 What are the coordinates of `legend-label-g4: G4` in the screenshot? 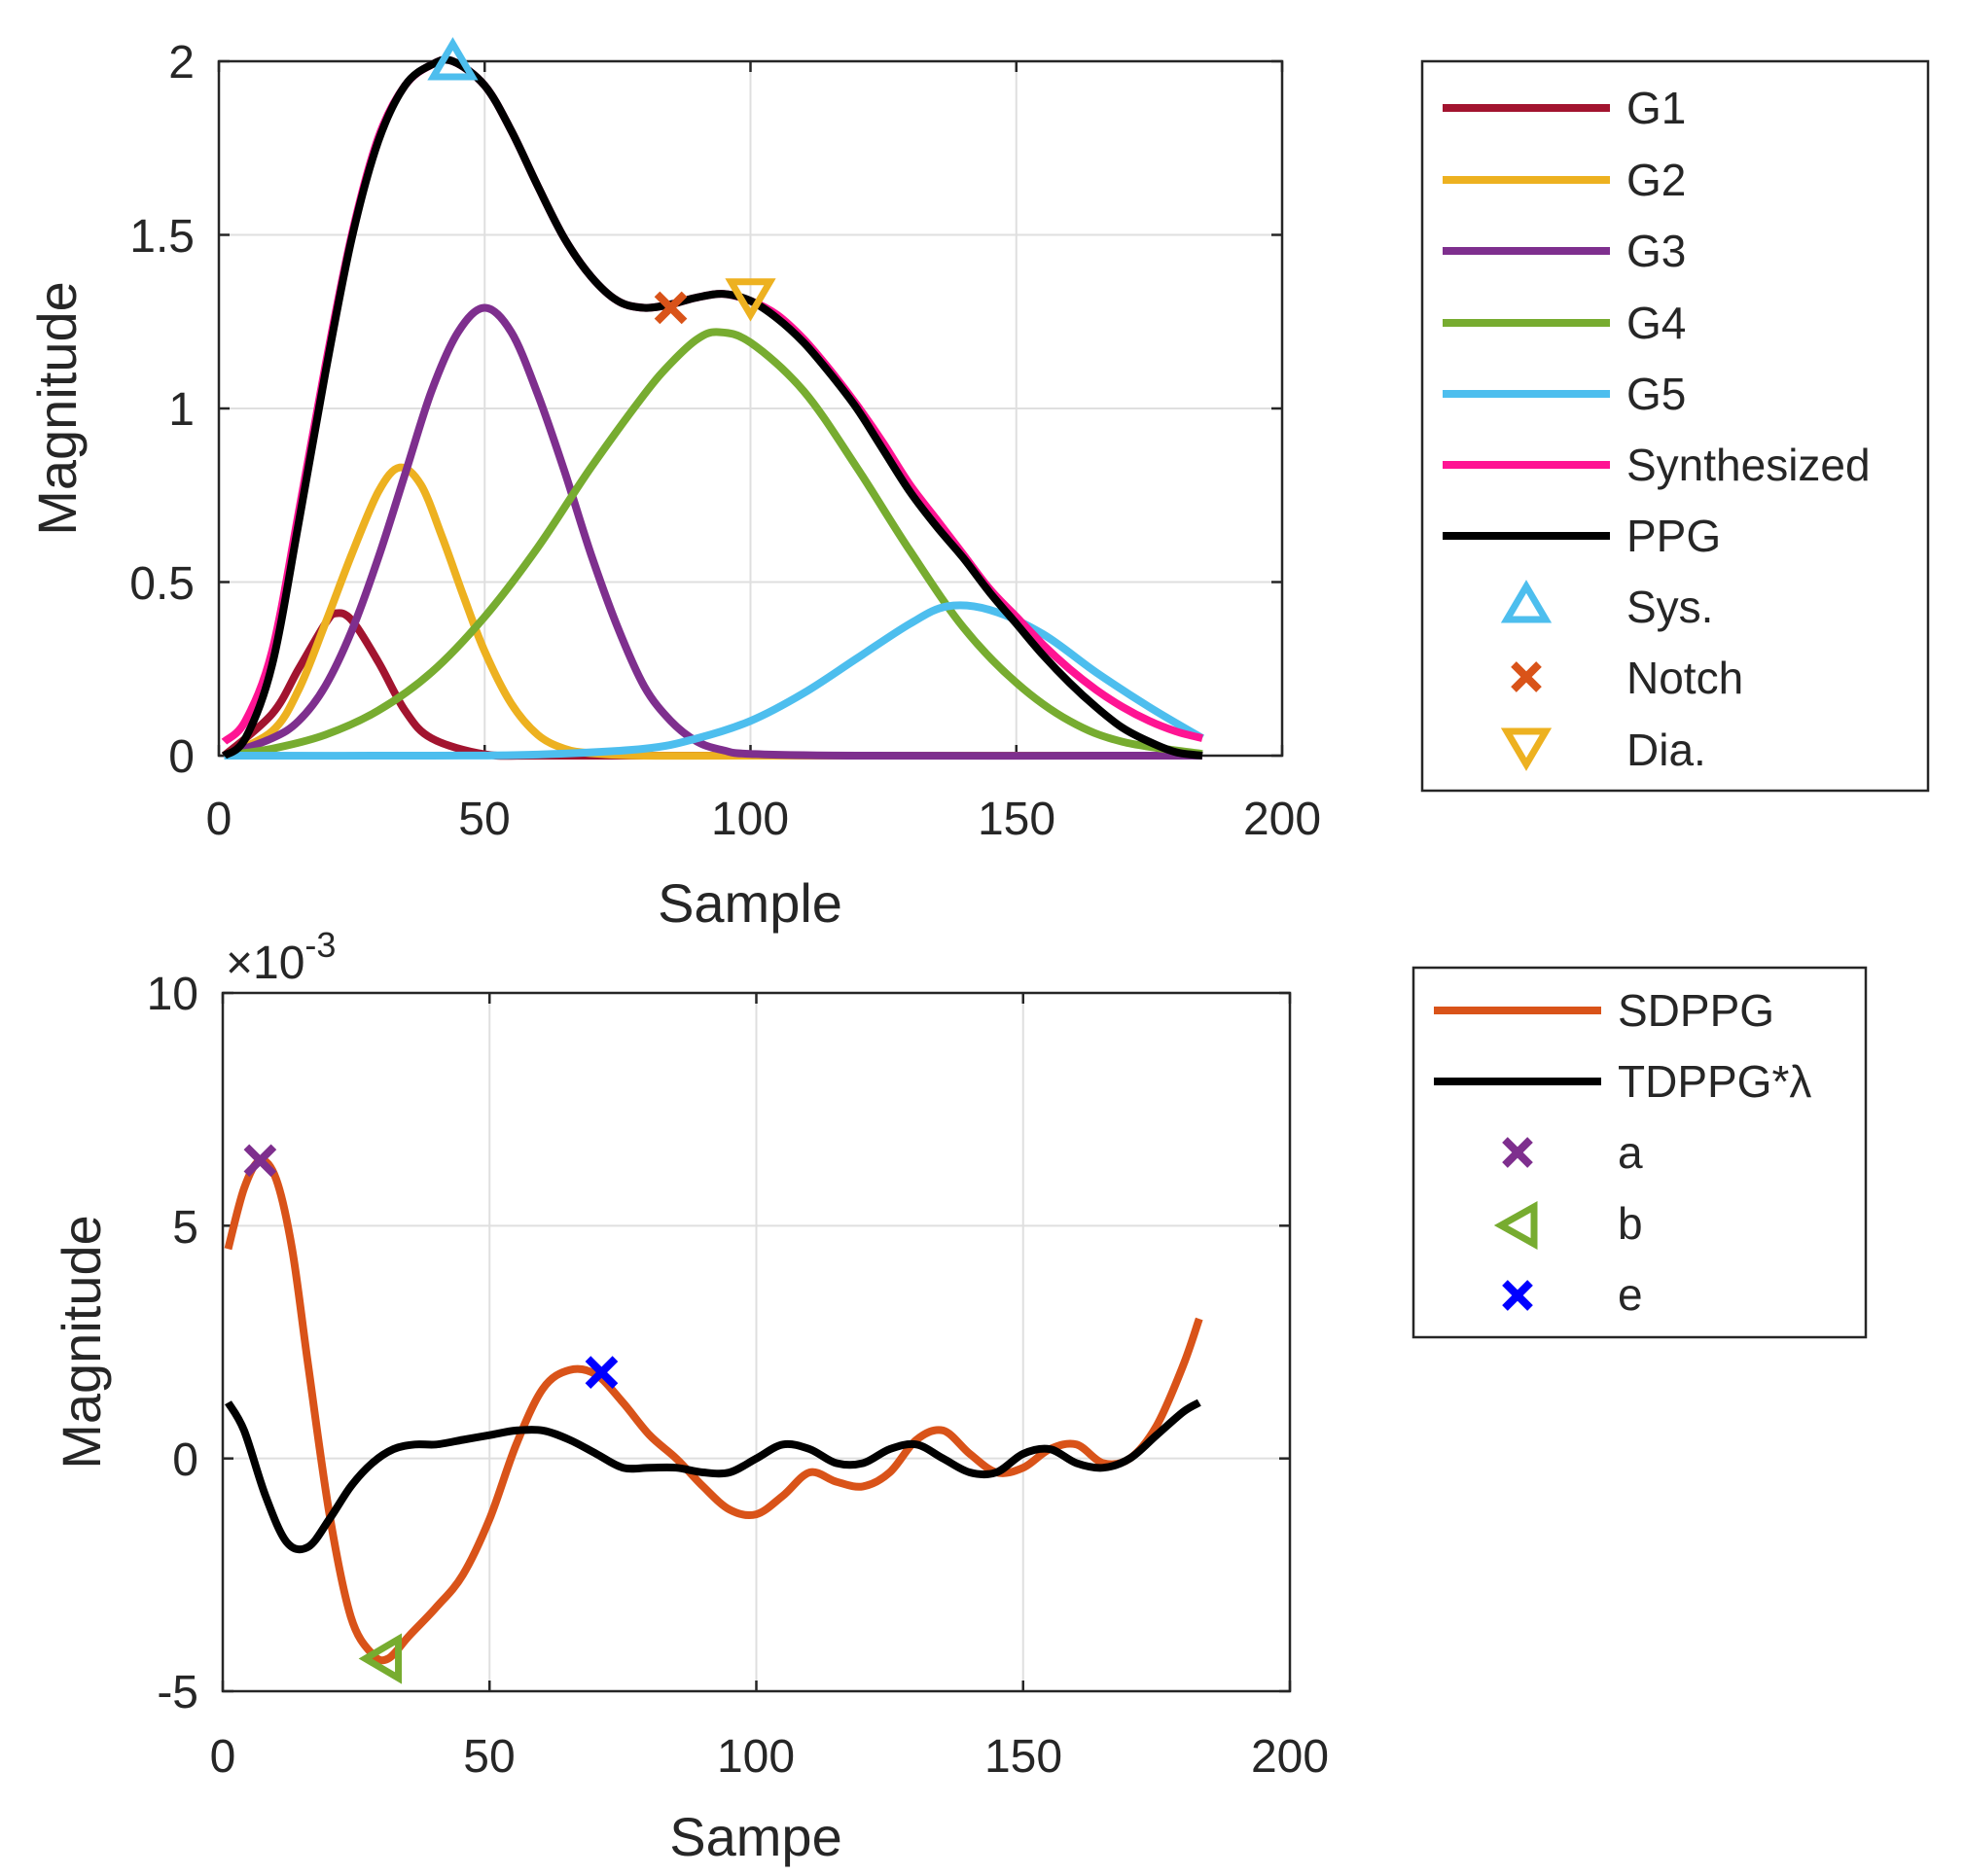 It's located at (1656, 323).